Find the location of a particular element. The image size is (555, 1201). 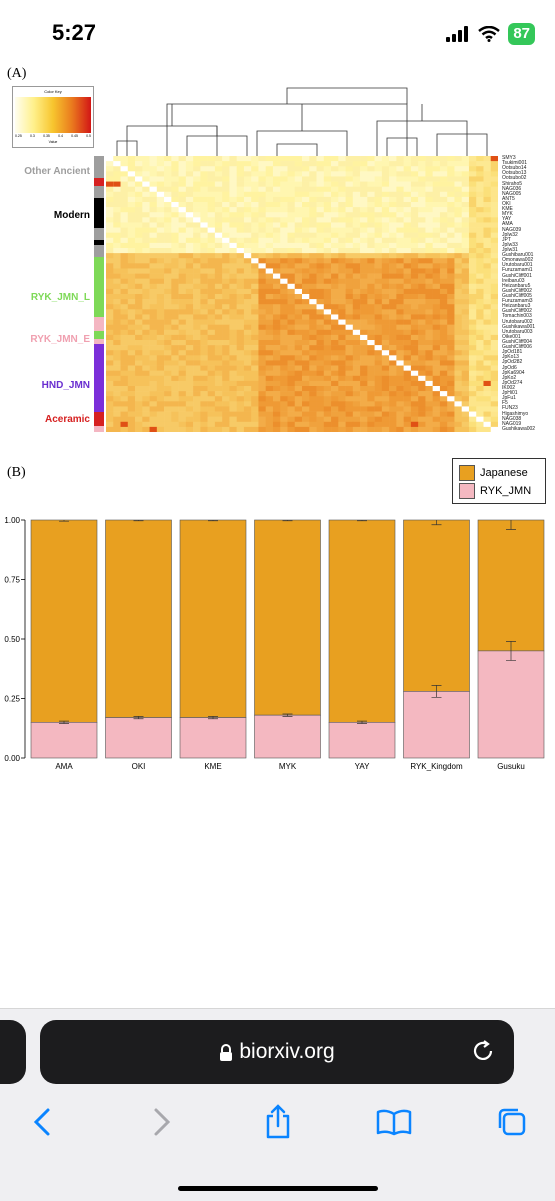

sample-label: Ootsubo02 is located at coordinates (514, 178).